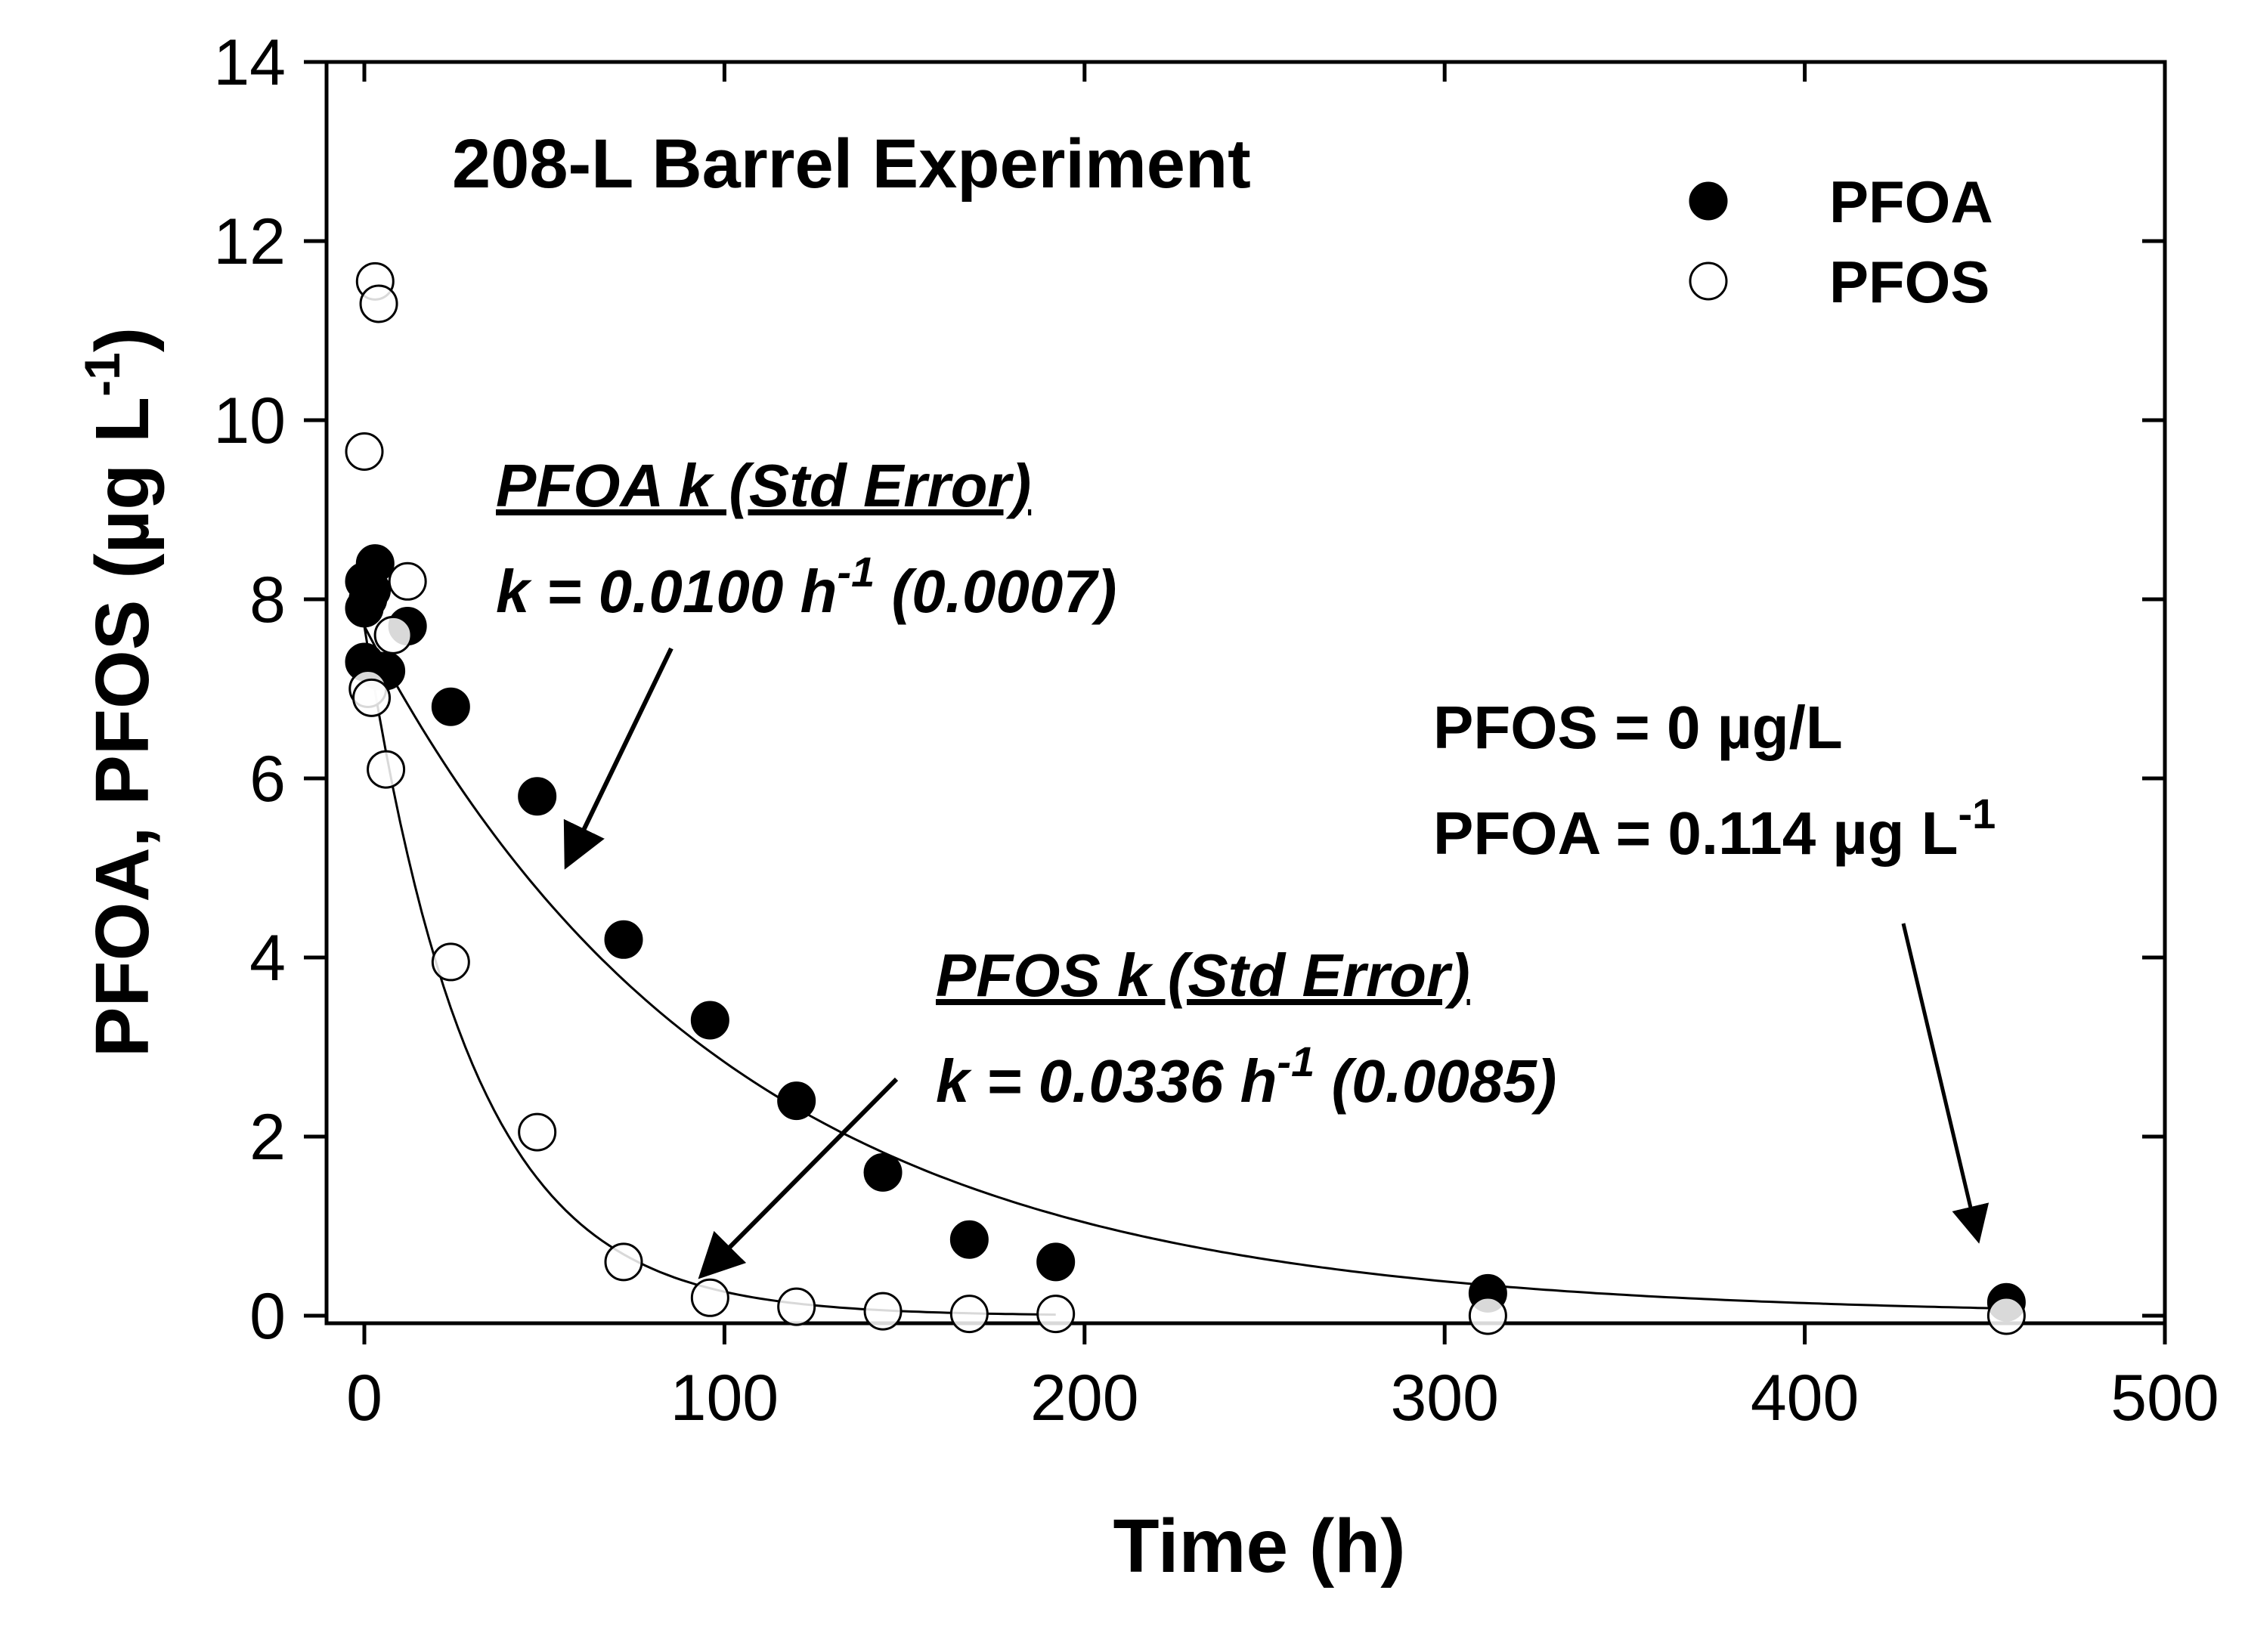  What do you see at coordinates (267, 600) in the screenshot?
I see `y-tick-label: 8` at bounding box center [267, 600].